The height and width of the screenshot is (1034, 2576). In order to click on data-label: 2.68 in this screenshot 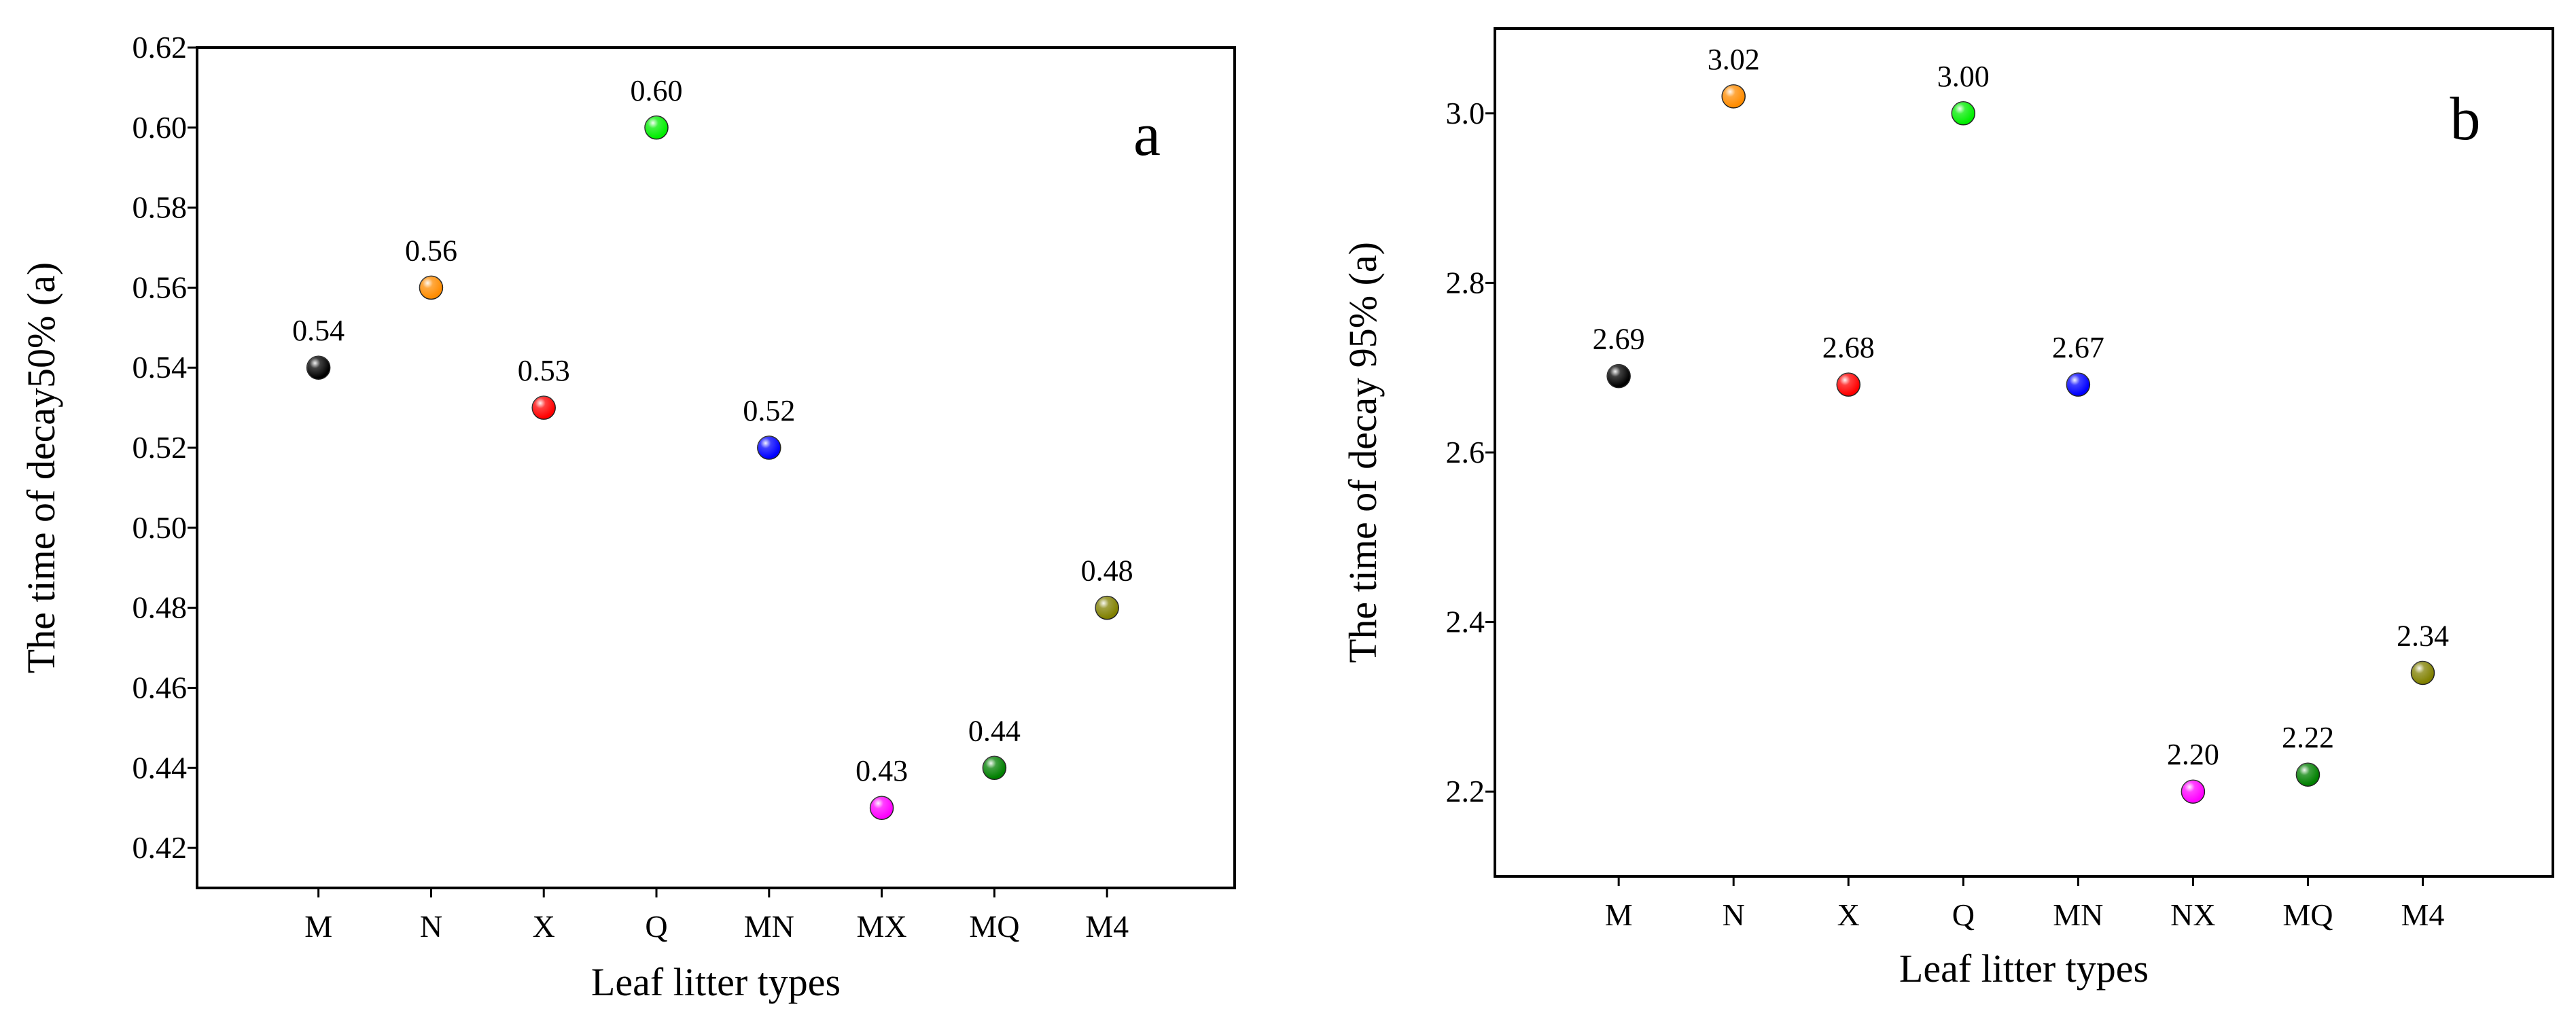, I will do `click(1848, 348)`.